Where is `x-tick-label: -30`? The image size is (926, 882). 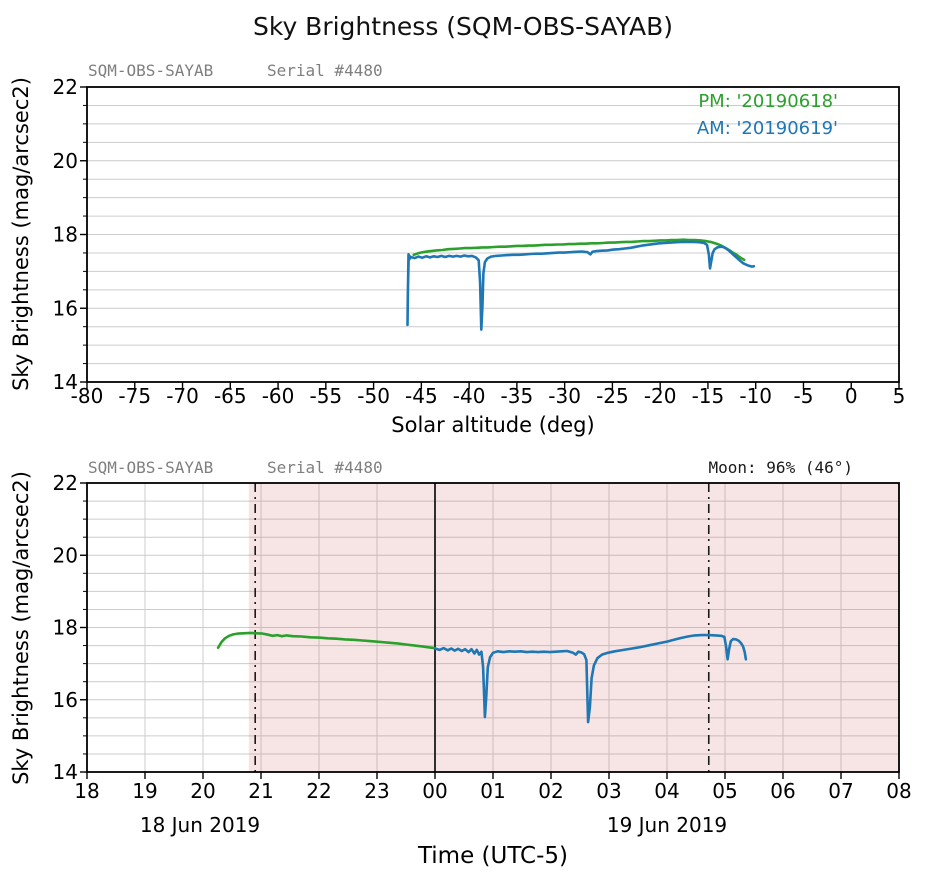
x-tick-label: -30 is located at coordinates (564, 396).